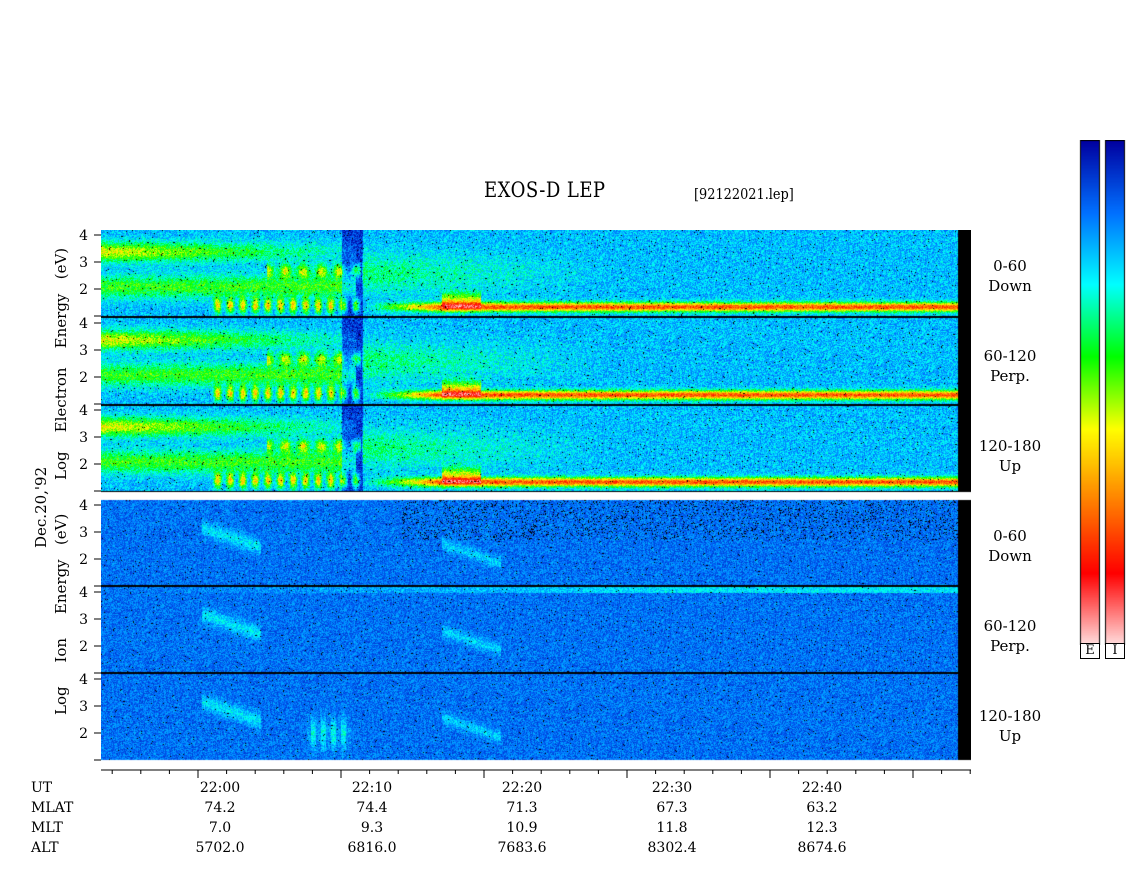 This screenshot has height=875, width=1130. Describe the element at coordinates (522, 848) in the screenshot. I see `table-alt-3: 7683.6` at that location.